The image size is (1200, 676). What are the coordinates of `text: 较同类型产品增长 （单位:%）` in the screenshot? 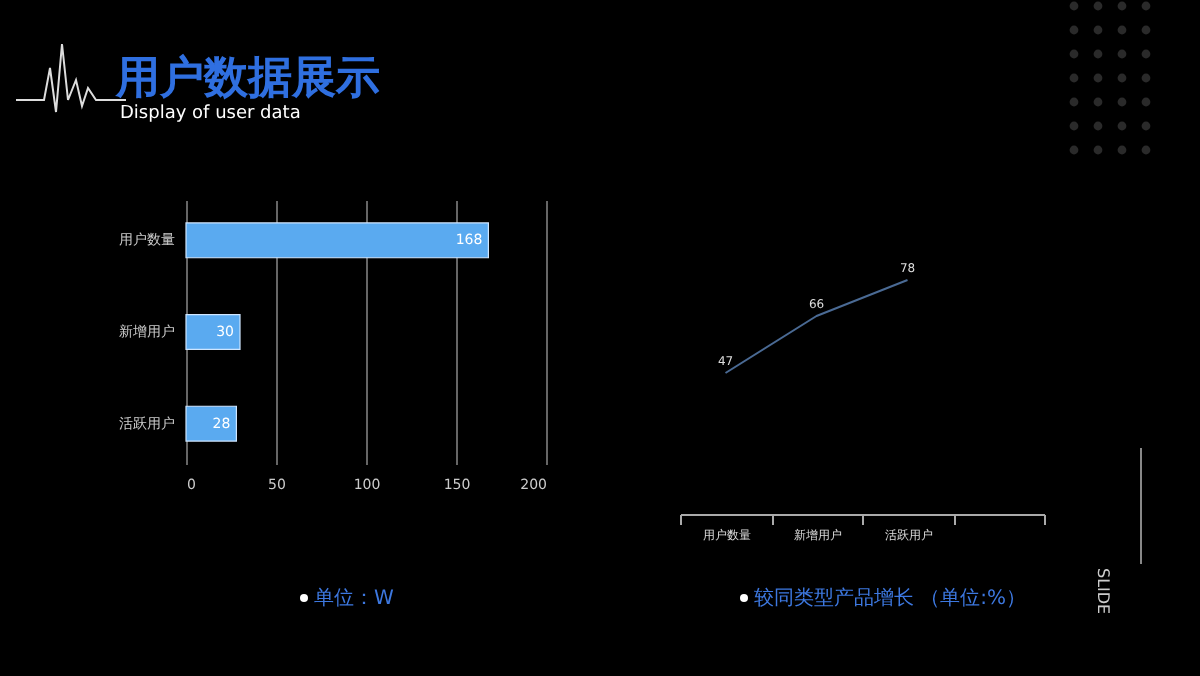 It's located at (889, 598).